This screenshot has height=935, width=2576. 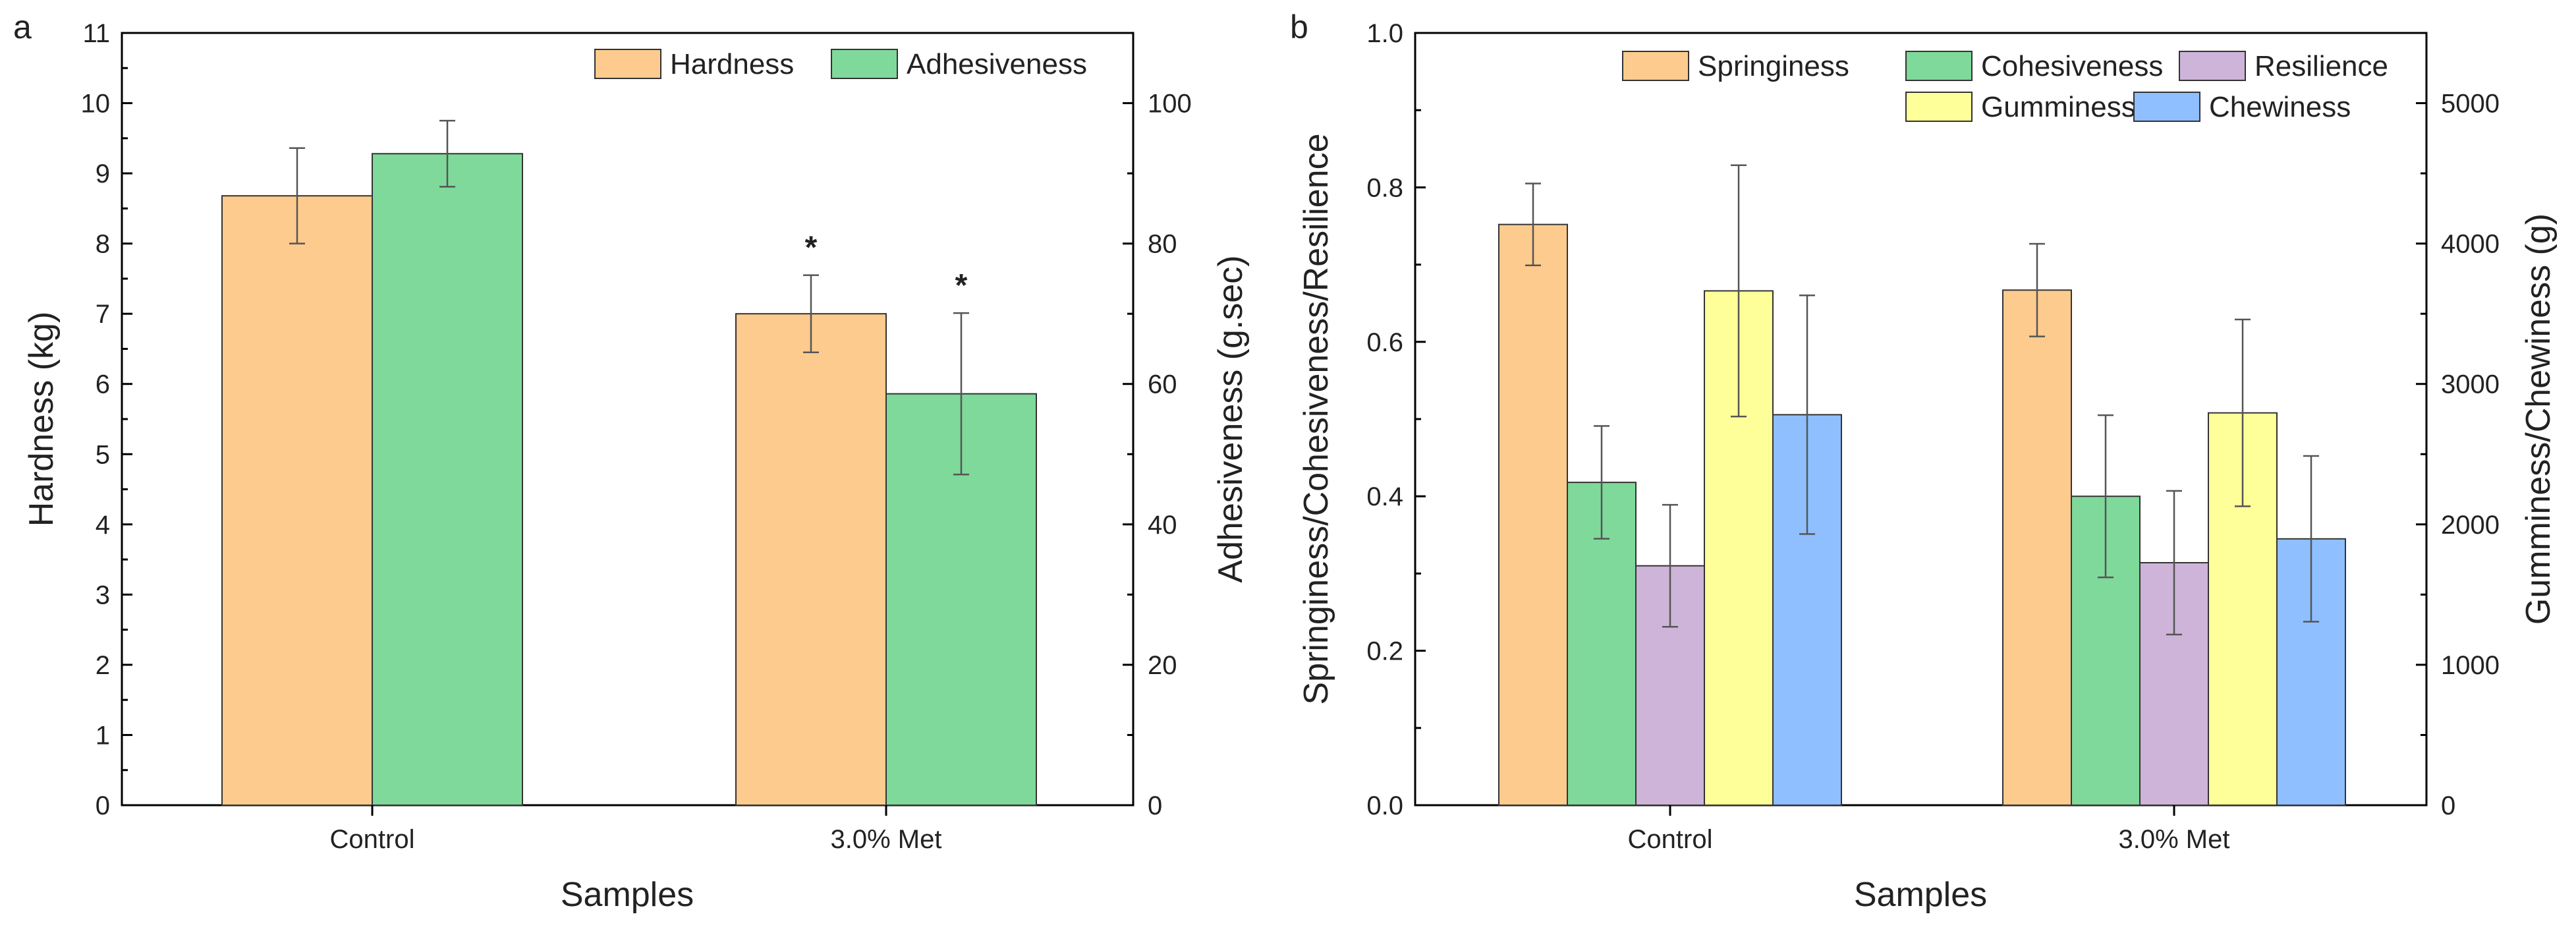 What do you see at coordinates (1384, 651) in the screenshot?
I see `panel-b-left-tick-label: 0.2` at bounding box center [1384, 651].